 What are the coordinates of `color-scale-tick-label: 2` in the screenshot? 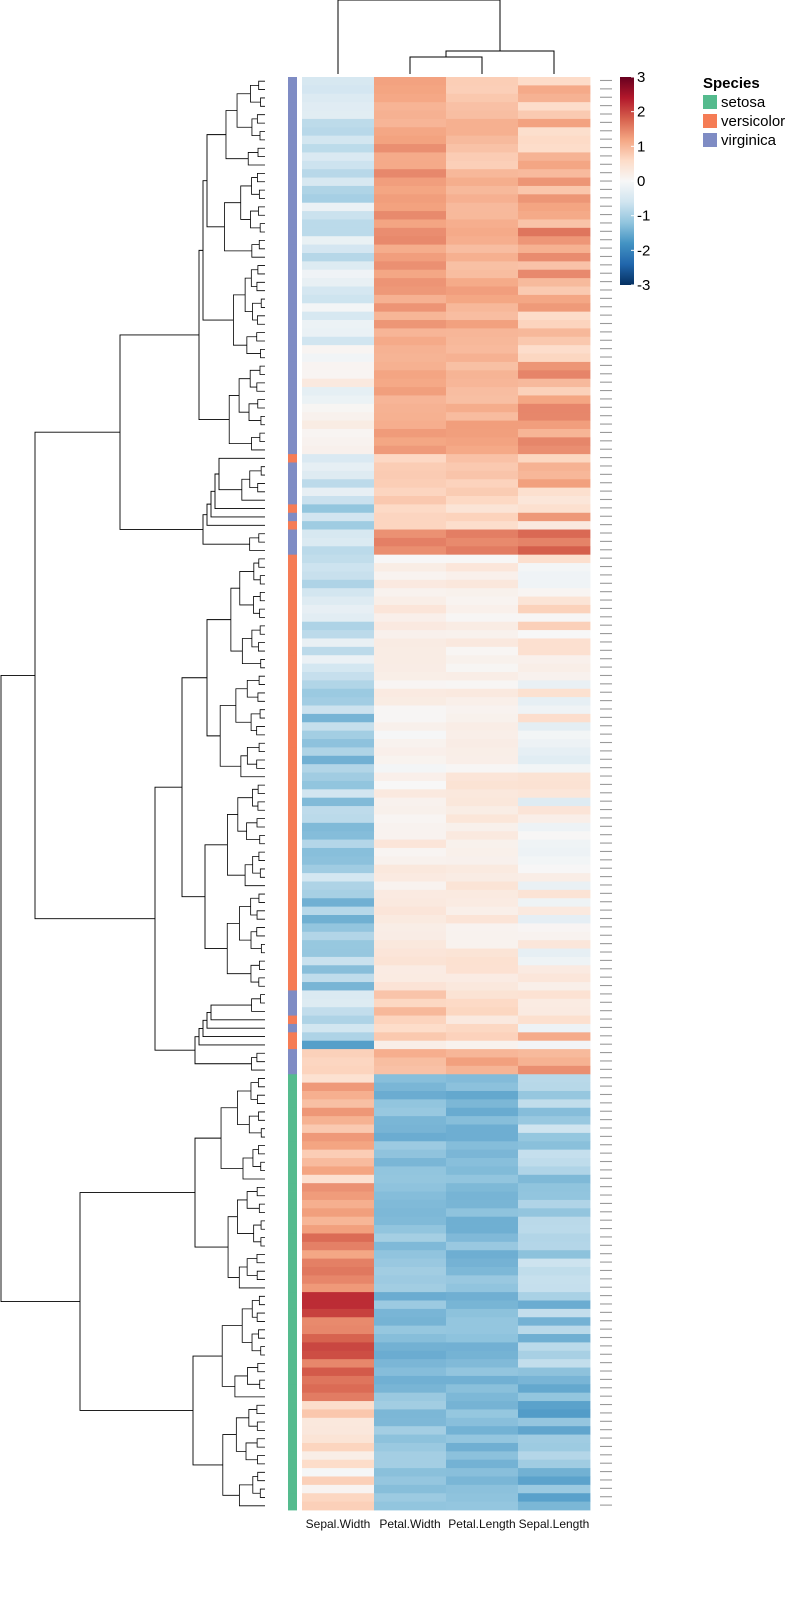 It's located at (641, 112).